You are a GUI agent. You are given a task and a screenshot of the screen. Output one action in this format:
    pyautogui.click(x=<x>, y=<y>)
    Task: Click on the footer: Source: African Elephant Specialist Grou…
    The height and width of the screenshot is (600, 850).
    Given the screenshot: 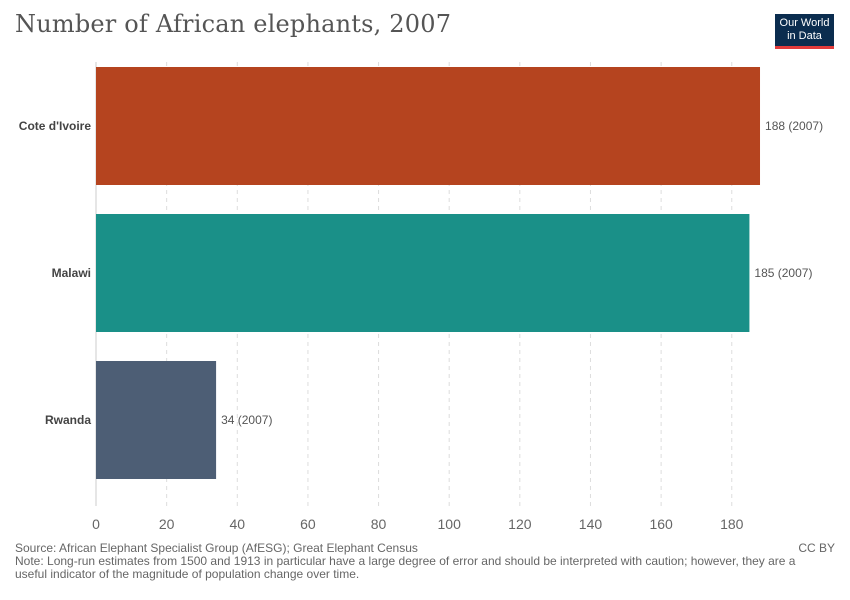 What is the action you would take?
    pyautogui.click(x=425, y=561)
    